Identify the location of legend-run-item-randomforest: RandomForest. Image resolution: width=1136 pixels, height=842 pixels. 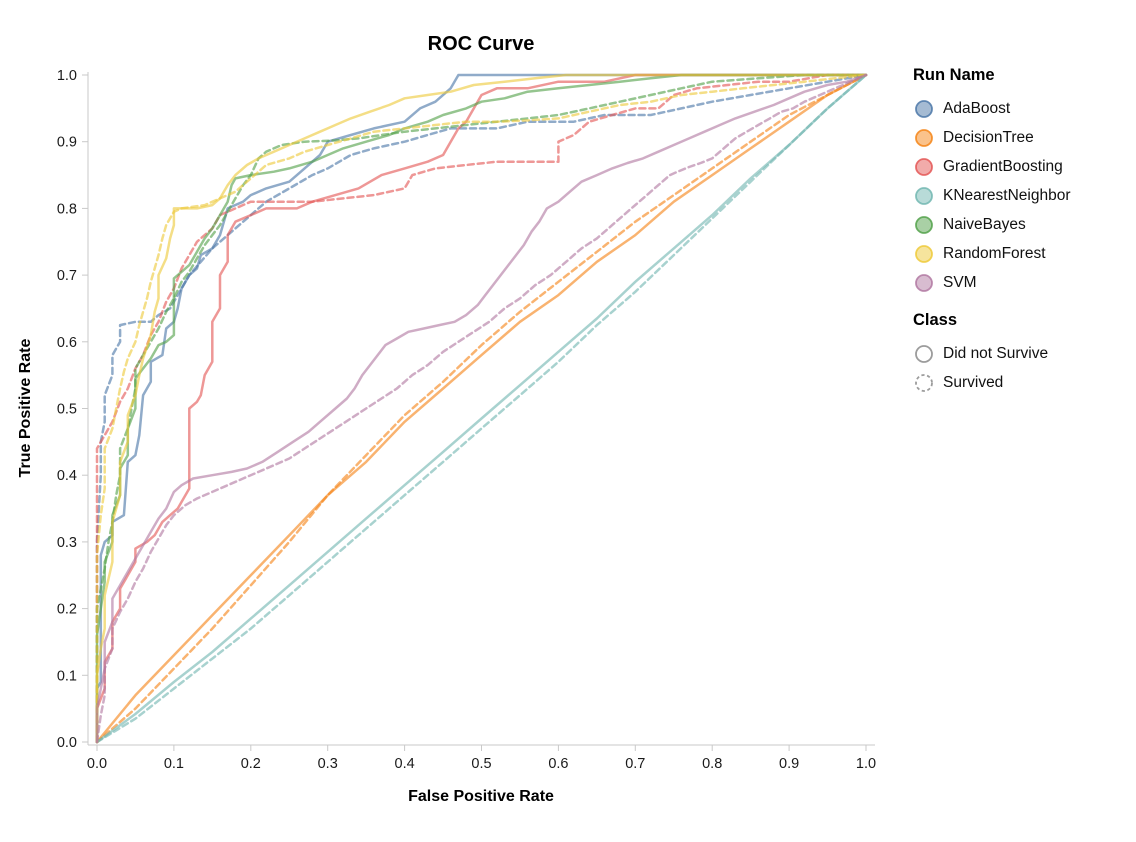
(1023, 253).